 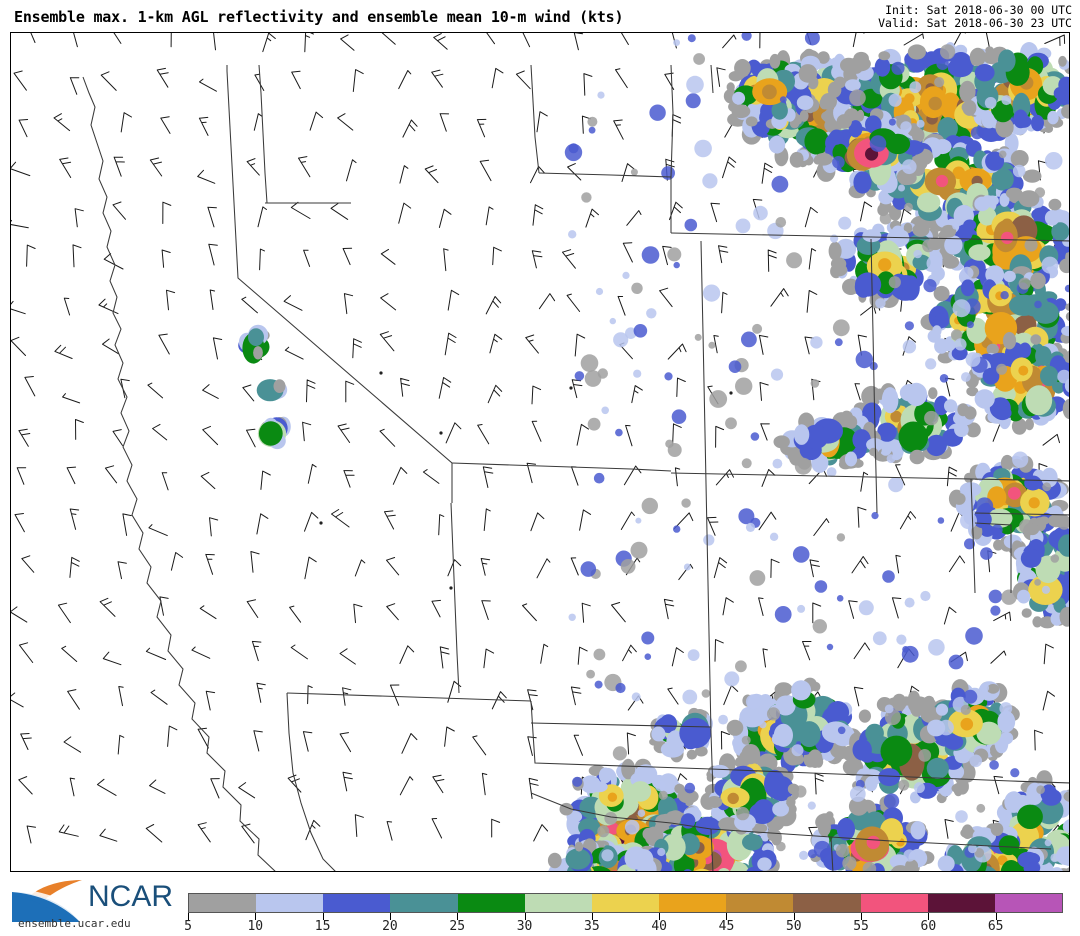 I want to click on logo-wordmark: NCAR, so click(x=131, y=896).